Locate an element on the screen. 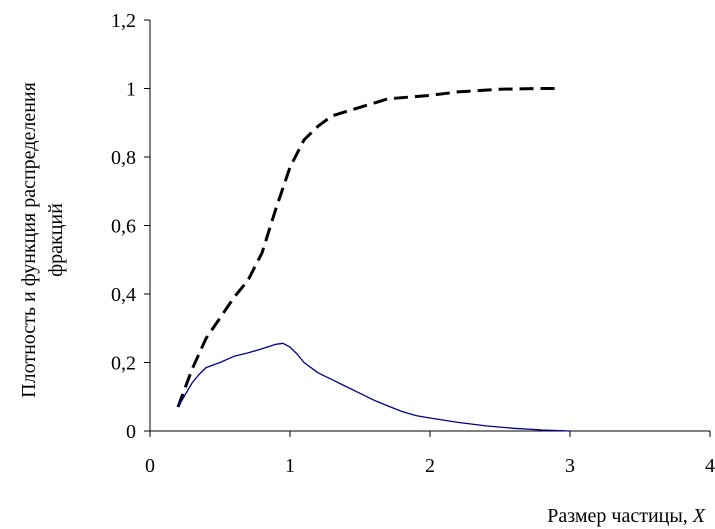 The height and width of the screenshot is (529, 715). y-tick-label: 0 is located at coordinates (131, 432).